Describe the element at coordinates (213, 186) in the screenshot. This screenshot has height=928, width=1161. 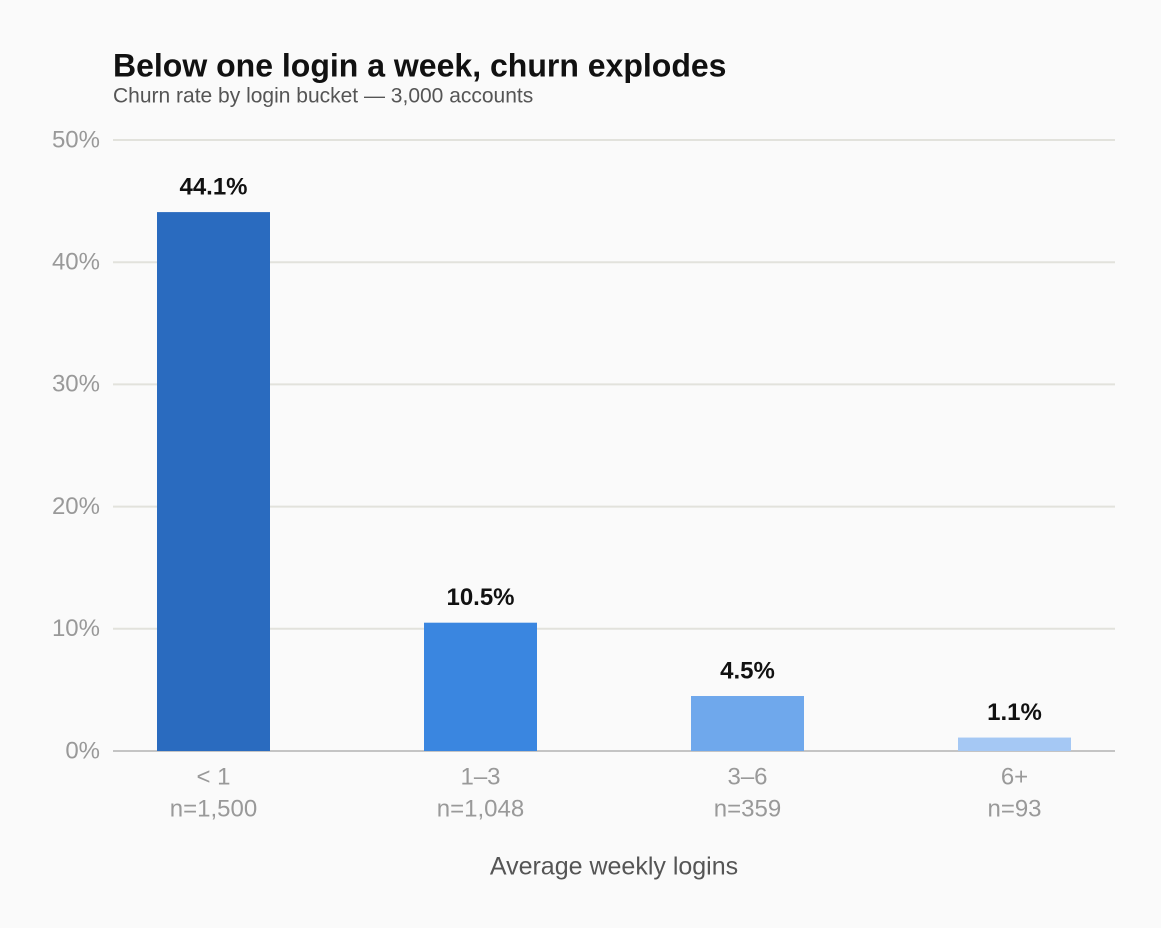
I see `value-label: 44.1%` at that location.